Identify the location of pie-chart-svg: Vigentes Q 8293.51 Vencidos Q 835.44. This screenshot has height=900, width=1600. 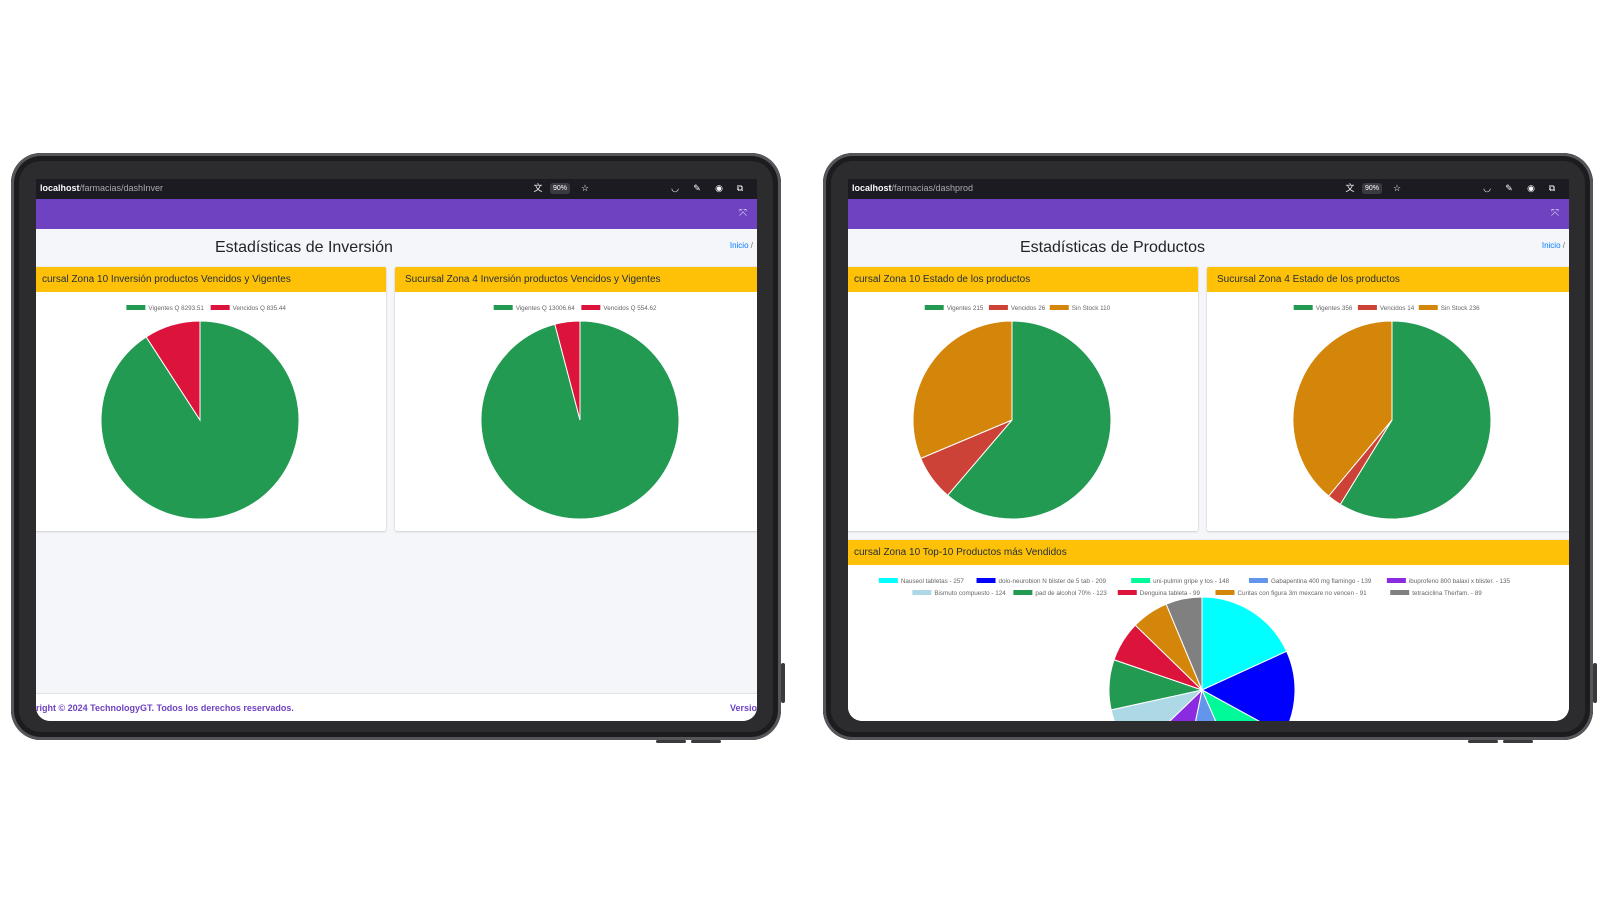
(200, 412).